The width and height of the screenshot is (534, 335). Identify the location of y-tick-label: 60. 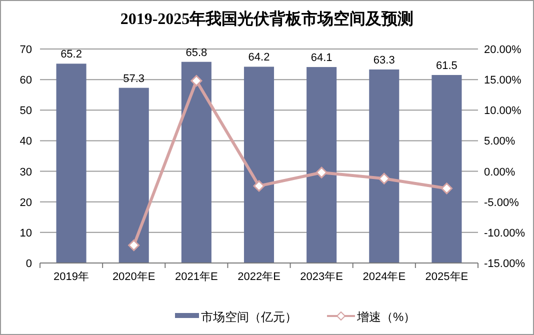
(26, 80).